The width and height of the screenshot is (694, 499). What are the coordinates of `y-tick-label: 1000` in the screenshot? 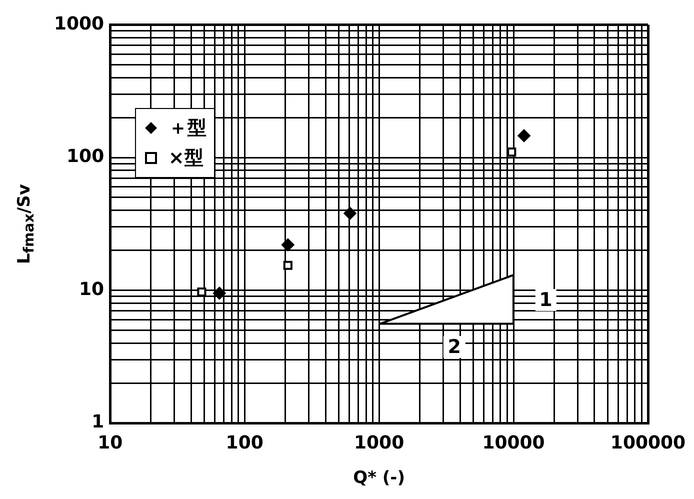 It's located at (79, 23).